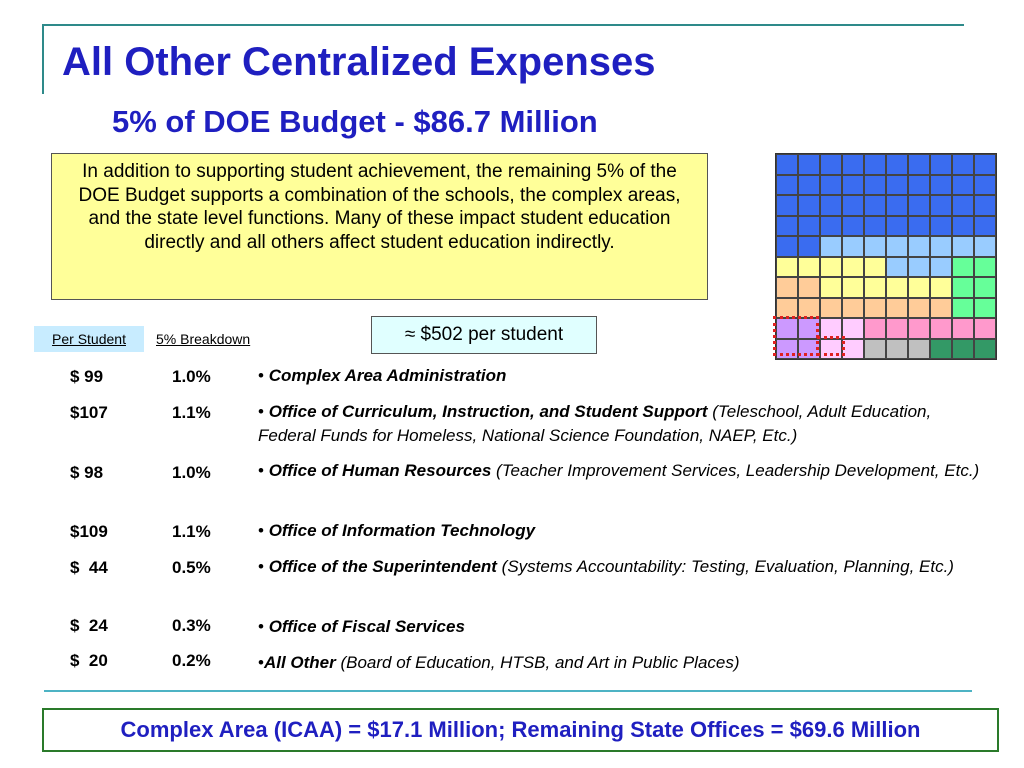  I want to click on row-percent: 0.3%, so click(191, 625).